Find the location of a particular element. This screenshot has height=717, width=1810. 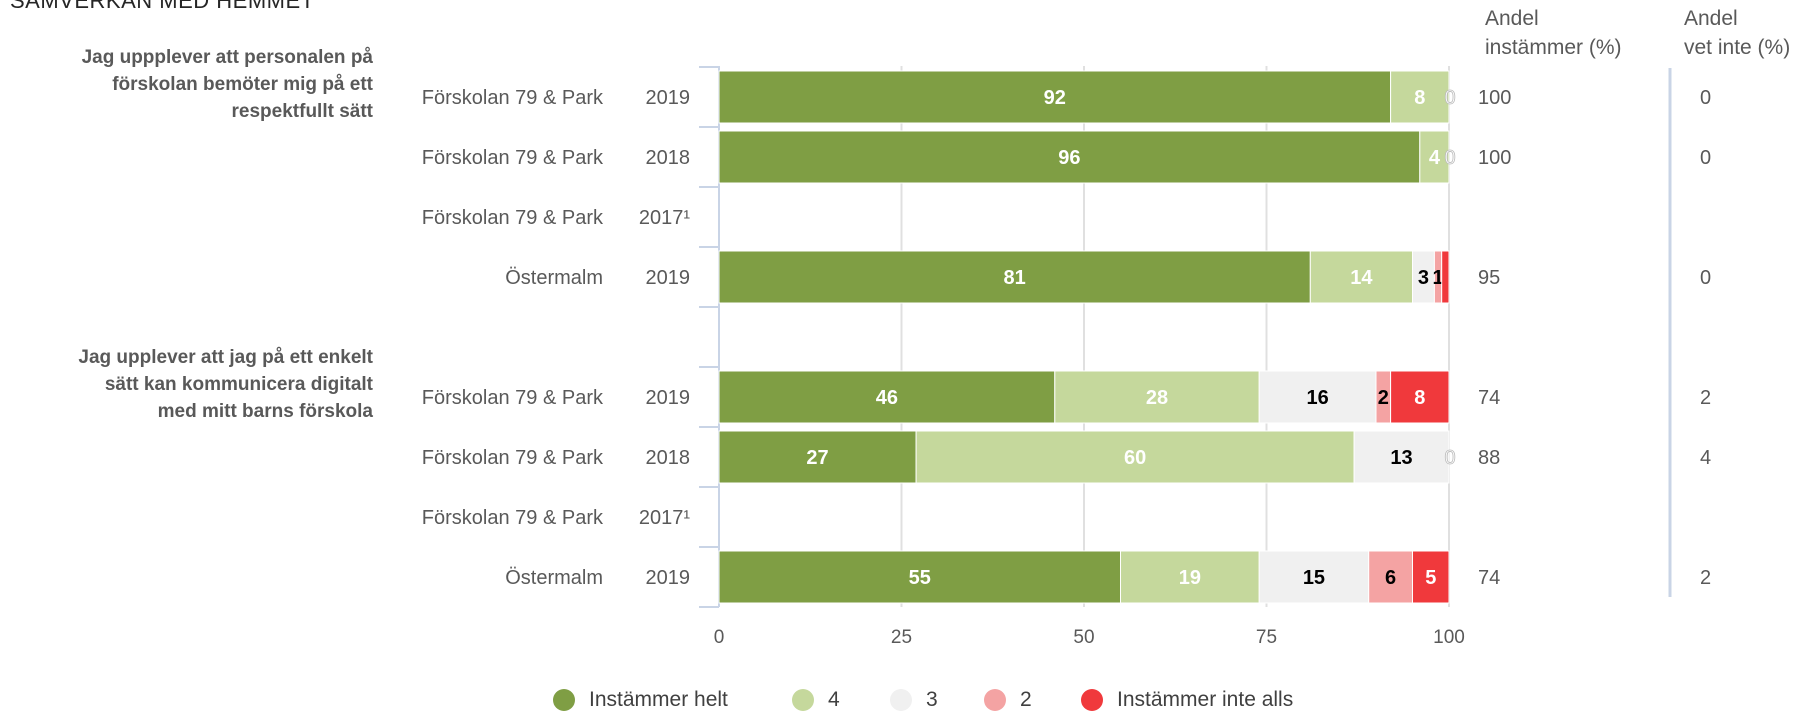

data-label: 4 is located at coordinates (1435, 158).